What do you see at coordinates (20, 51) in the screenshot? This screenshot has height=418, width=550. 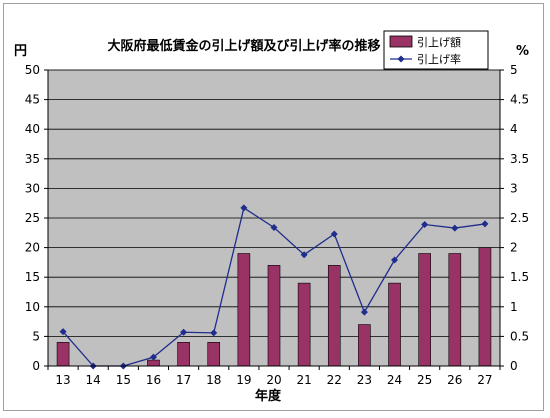 I see `y-axis-left-unit: 円` at bounding box center [20, 51].